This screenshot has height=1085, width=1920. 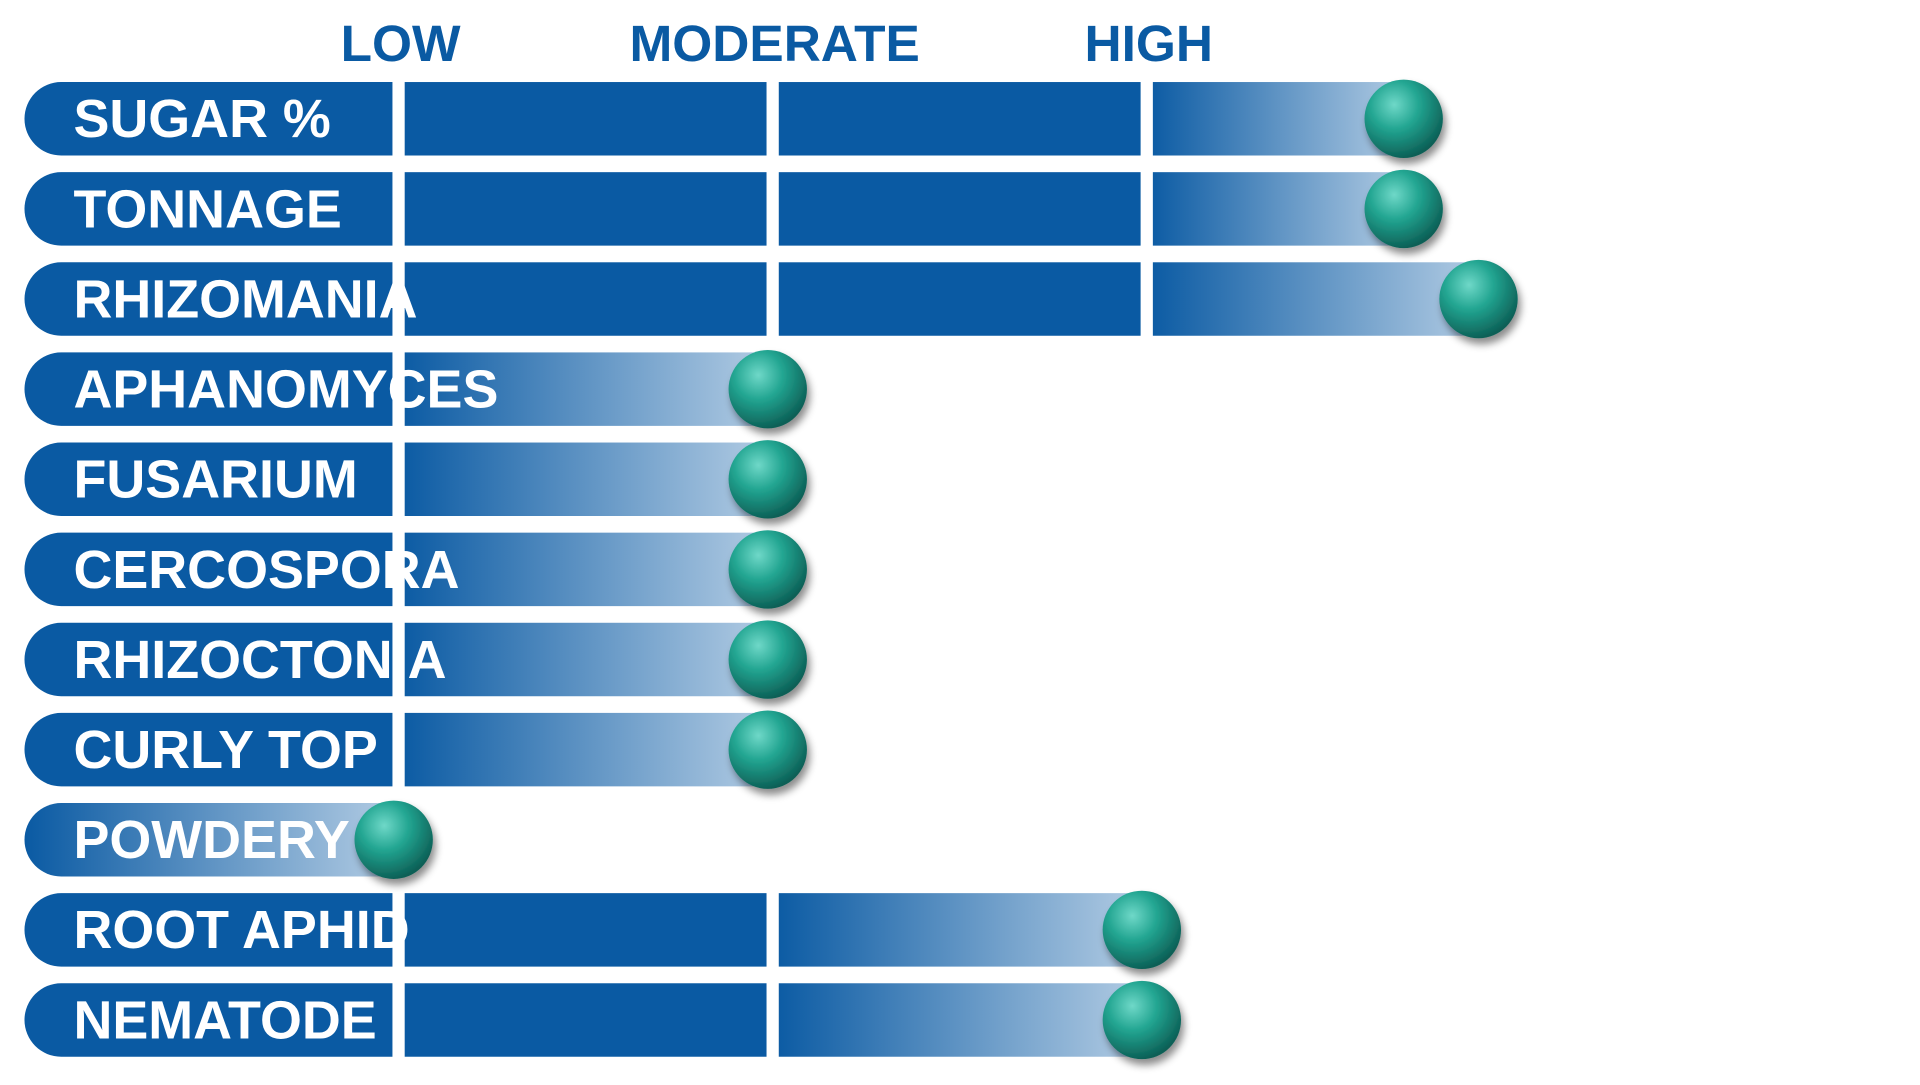 I want to click on scale-labels: LOW MODERATE HIGH, so click(x=777, y=43).